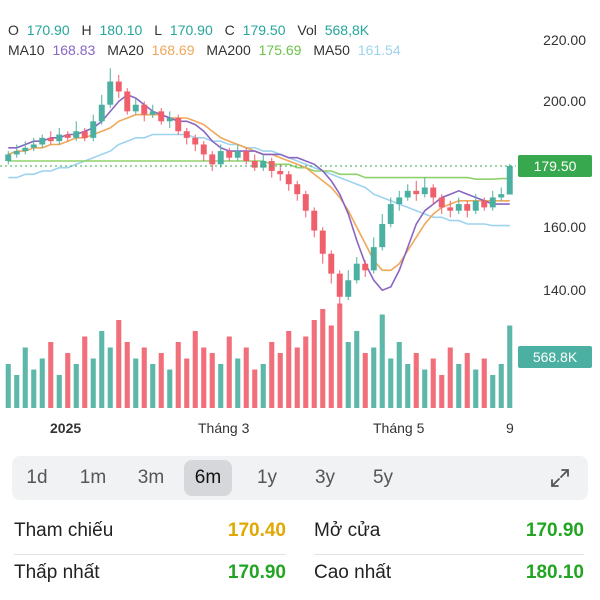 The image size is (600, 600). Describe the element at coordinates (331, 50) in the screenshot. I see `ma50-label: MA50` at that location.